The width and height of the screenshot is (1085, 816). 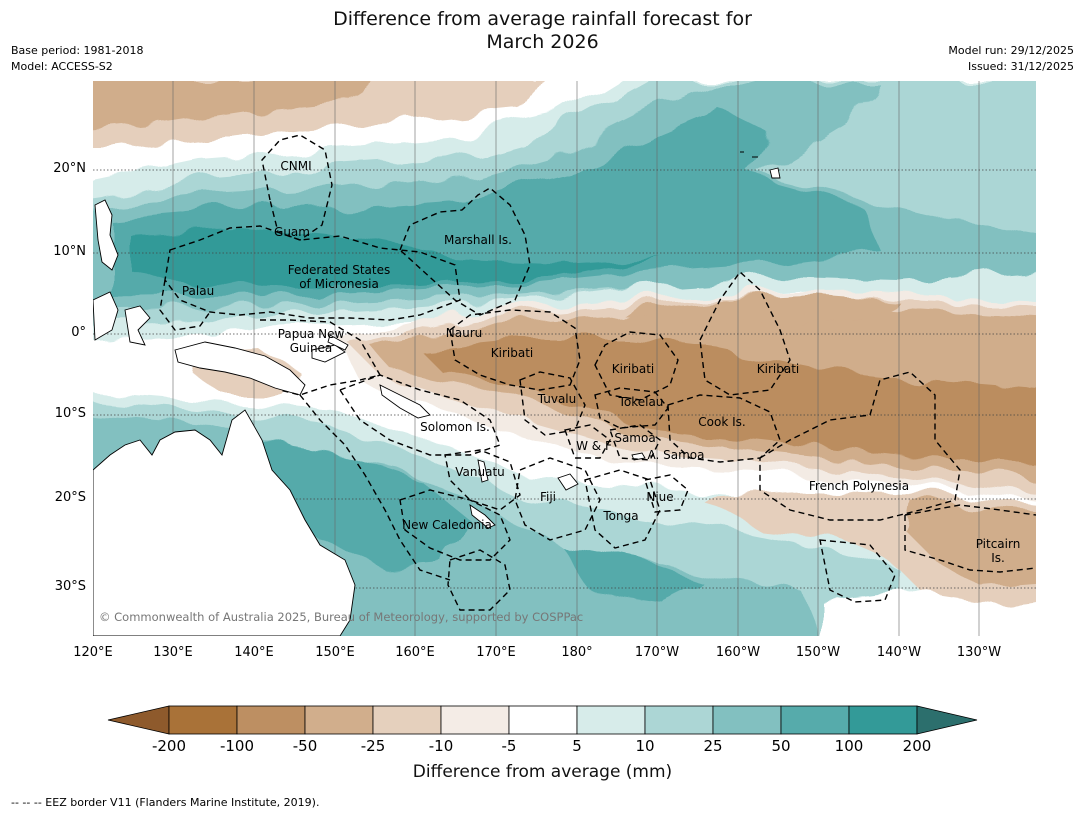 I want to click on north-dry-core, so click(x=236, y=105).